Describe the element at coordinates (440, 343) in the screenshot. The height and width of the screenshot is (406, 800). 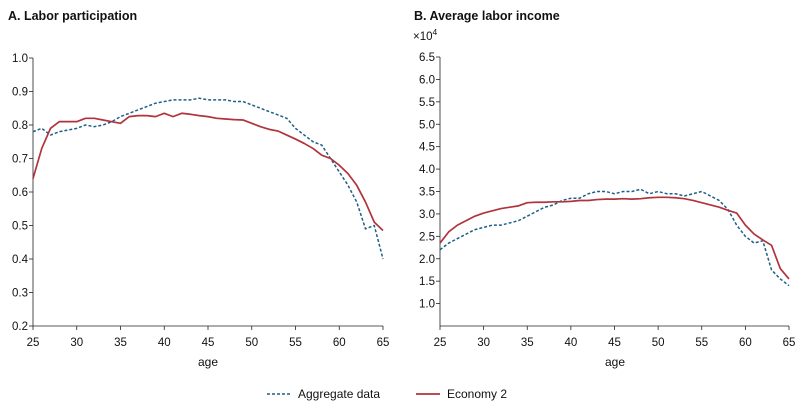
I see `chart-b-x-tick-label: 25` at that location.